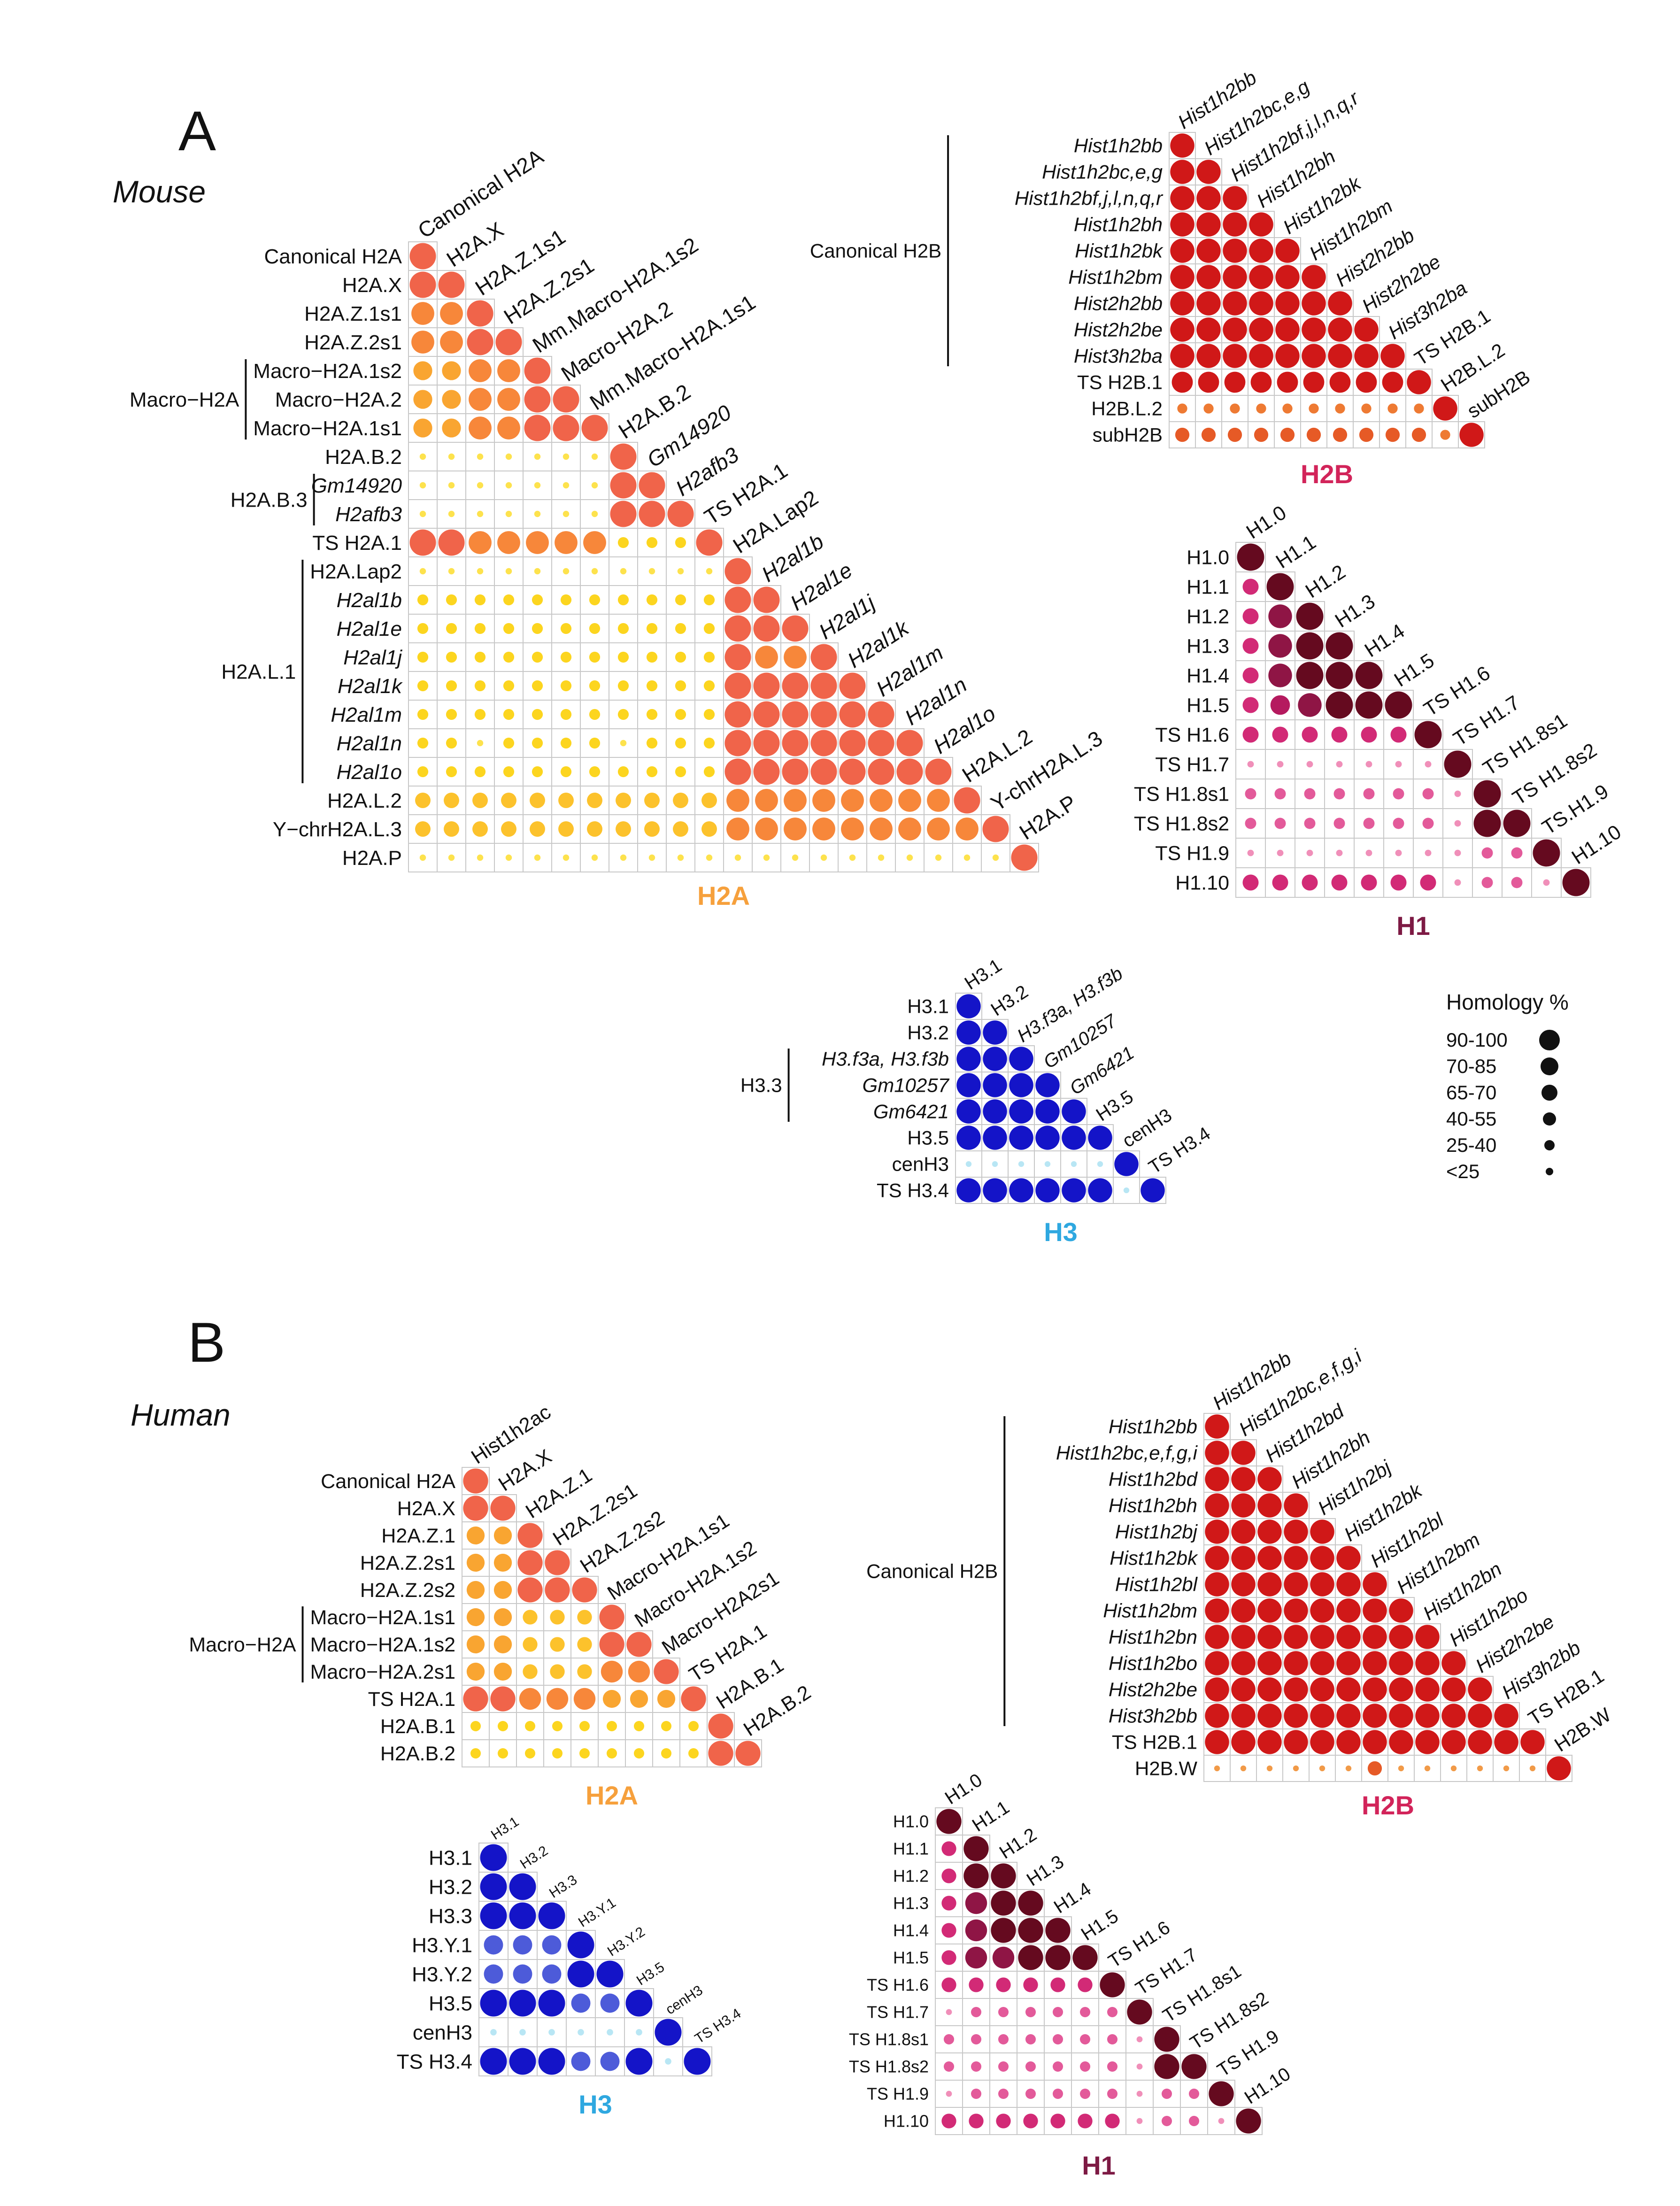  Describe the element at coordinates (1118, 356) in the screenshot. I see `mouse-h2b-row-label-hist3h2ba: Hist3h2ba` at that location.